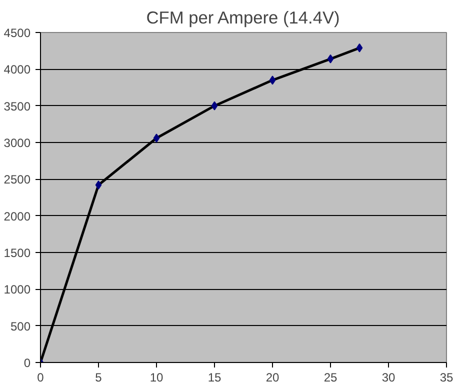 The width and height of the screenshot is (474, 392). Describe the element at coordinates (331, 377) in the screenshot. I see `x-tick-label: 25` at that location.